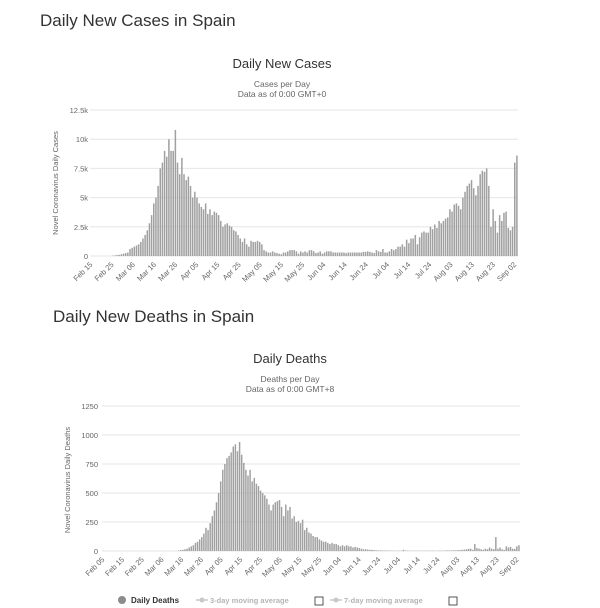 This screenshot has height=608, width=600. Describe the element at coordinates (290, 358) in the screenshot. I see `deaths-chart-title: Daily Deaths` at that location.